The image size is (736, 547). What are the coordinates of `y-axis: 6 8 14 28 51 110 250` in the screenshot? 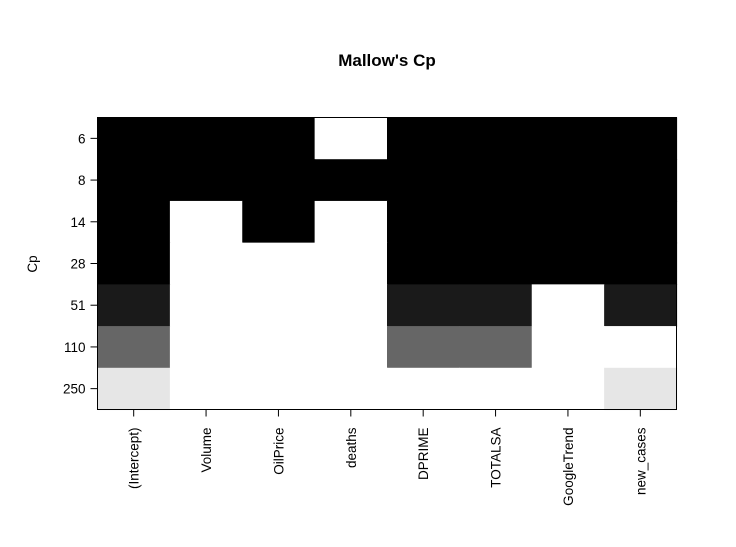 It's located at (80, 264).